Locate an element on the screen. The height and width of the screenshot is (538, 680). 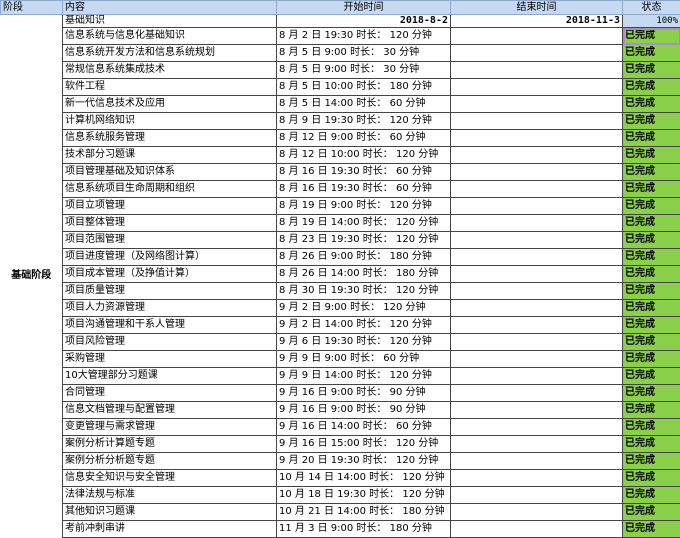
content-cell: 新一代信息技术及应用 is located at coordinates (170, 104).